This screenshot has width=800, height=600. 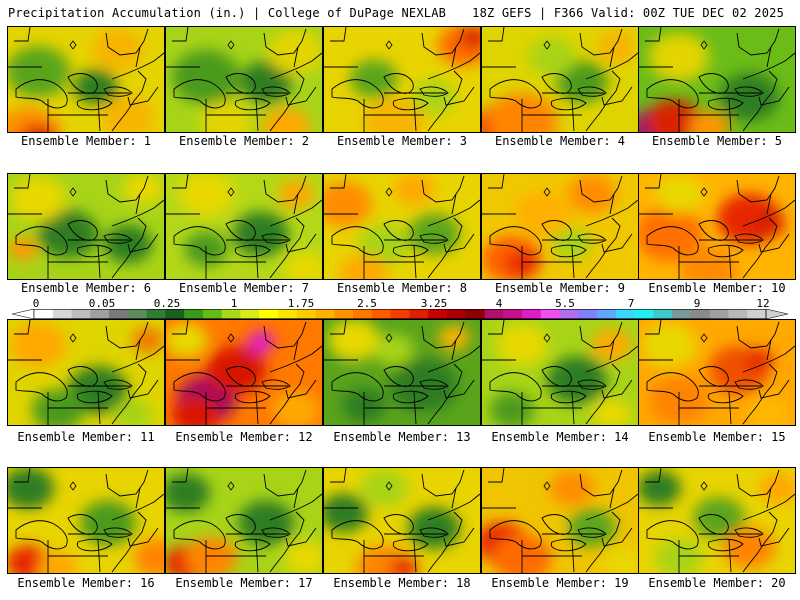 What do you see at coordinates (560, 288) in the screenshot?
I see `member-caption: Ensemble Member: 9` at bounding box center [560, 288].